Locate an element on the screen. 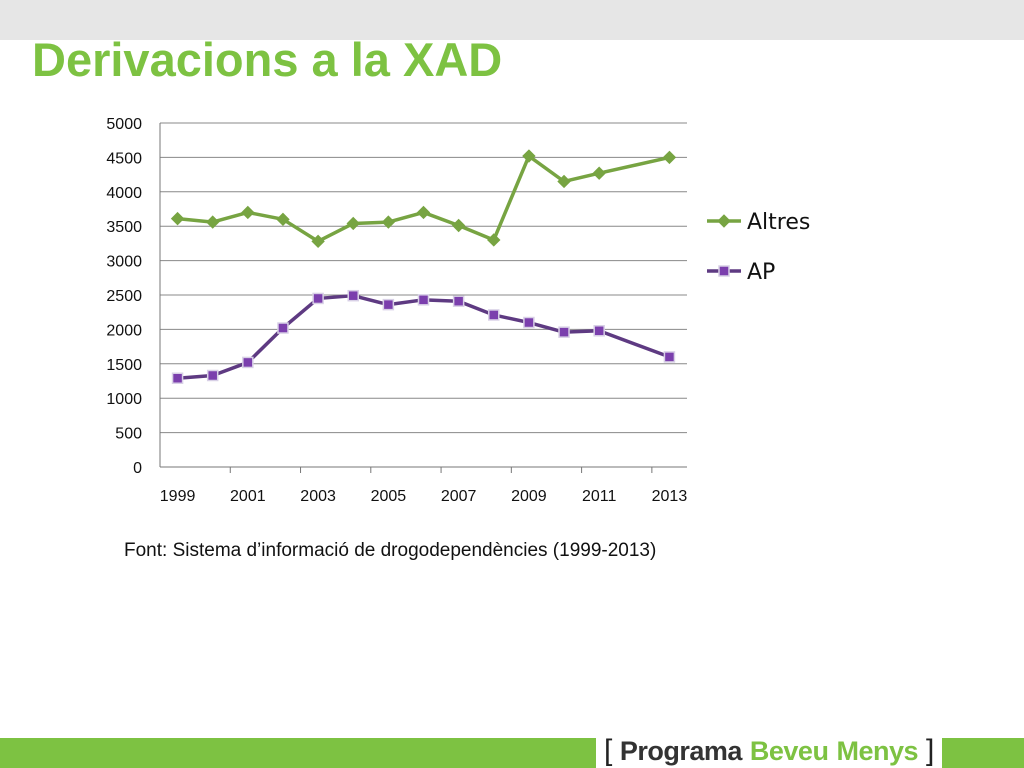  logo-word-beveu: Beveu is located at coordinates (789, 750).